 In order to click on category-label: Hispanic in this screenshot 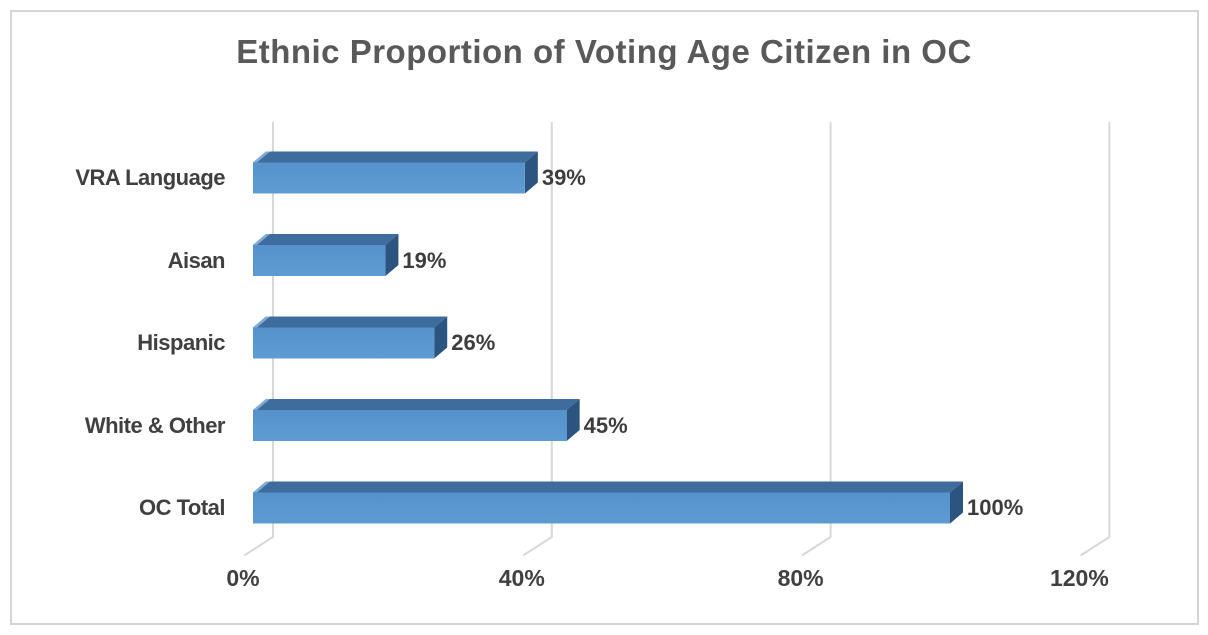, I will do `click(181, 342)`.